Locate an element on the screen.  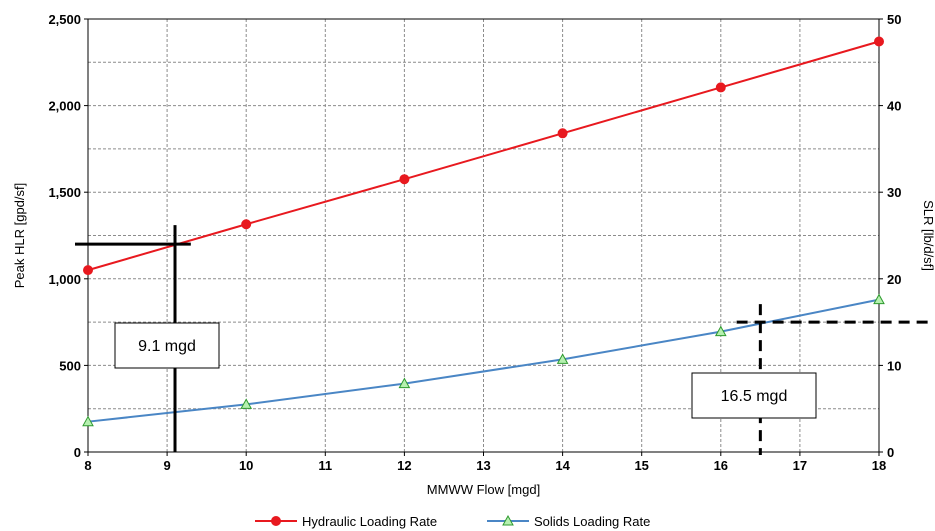
legend-label-solids: Solids Loading Rate is located at coordinates (592, 521).